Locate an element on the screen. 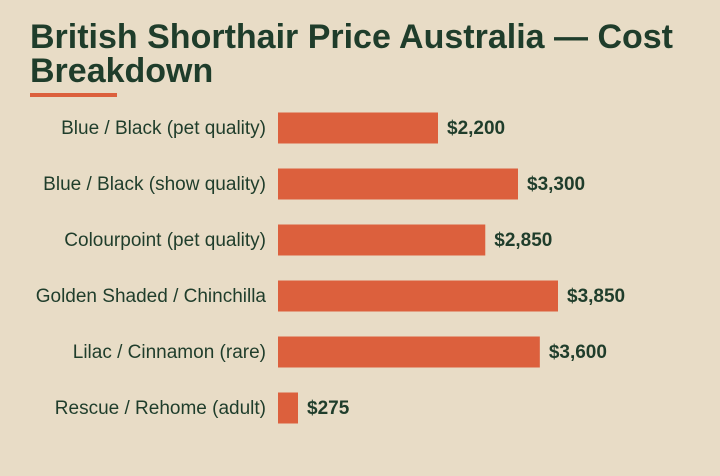 This screenshot has height=476, width=720. value-label: $2,850 is located at coordinates (523, 240).